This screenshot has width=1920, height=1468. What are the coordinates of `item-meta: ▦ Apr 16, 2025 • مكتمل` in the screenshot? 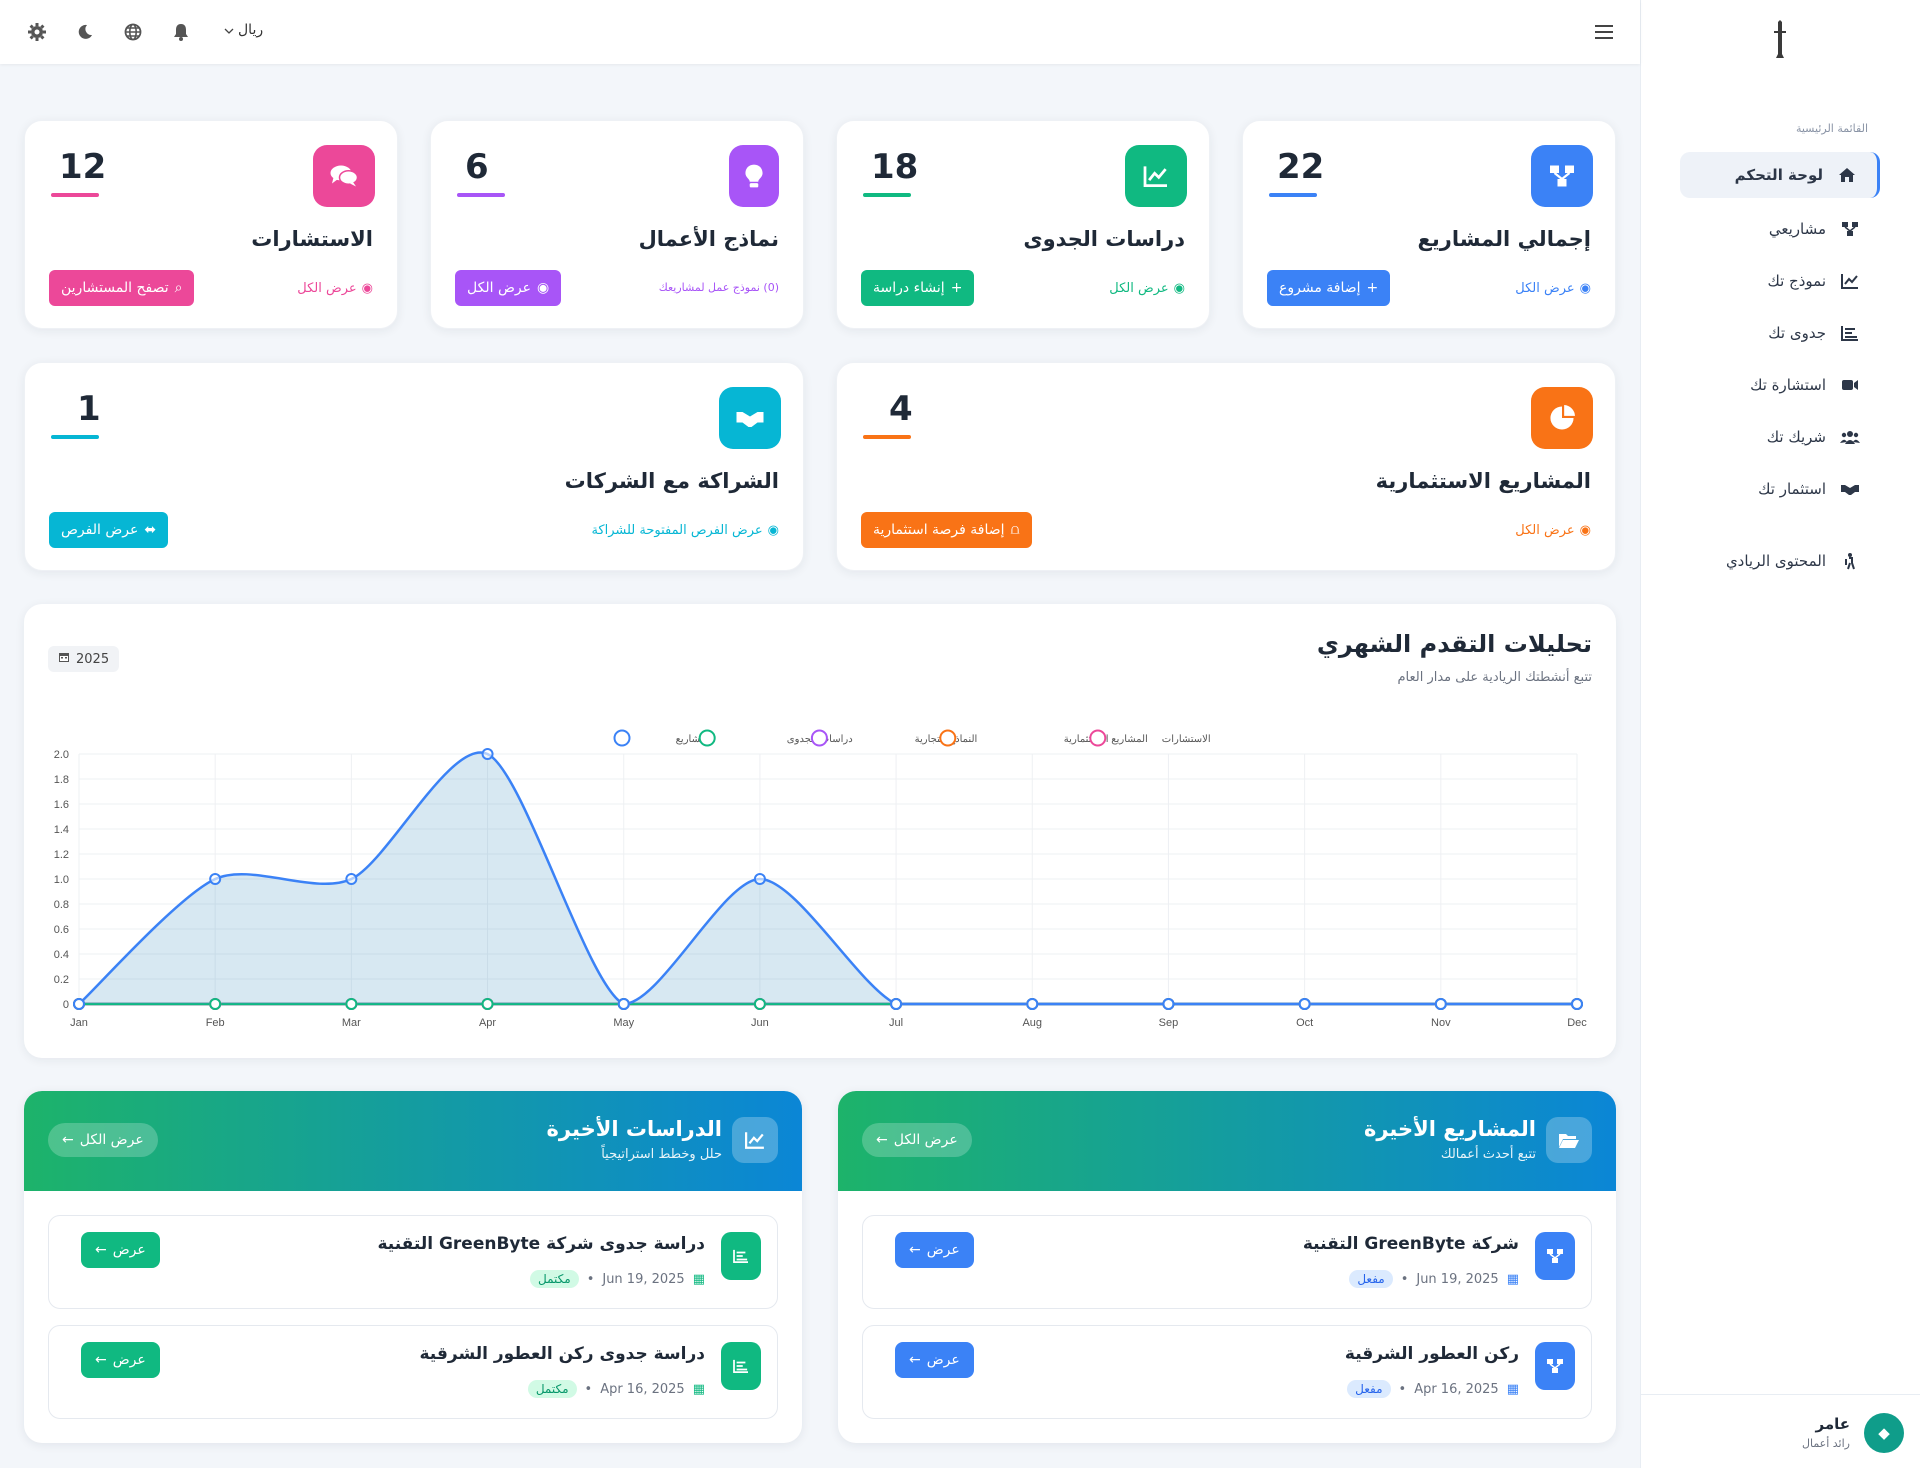 It's located at (616, 1389).